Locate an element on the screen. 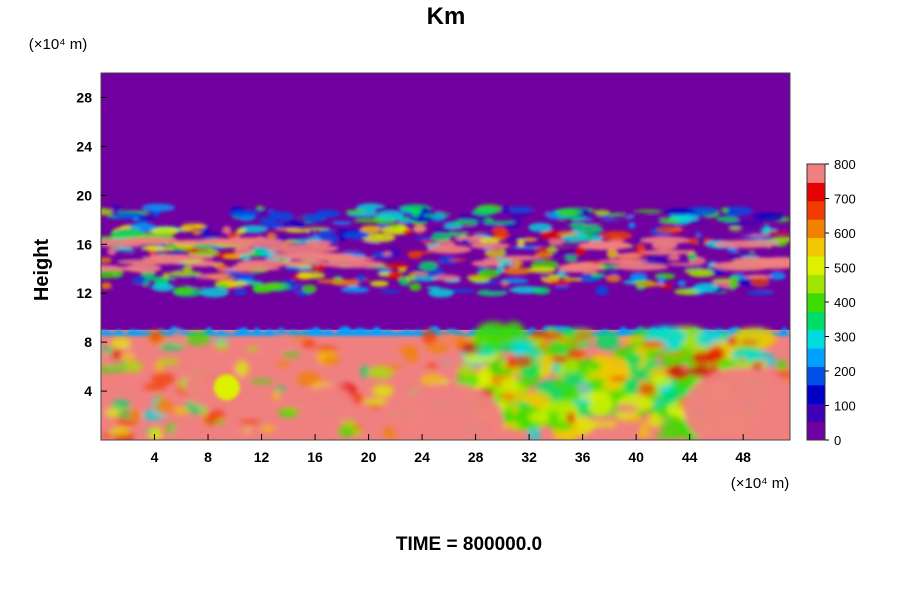 Image resolution: width=900 pixels, height=600 pixels. x-tick-label: 16 is located at coordinates (315, 457).